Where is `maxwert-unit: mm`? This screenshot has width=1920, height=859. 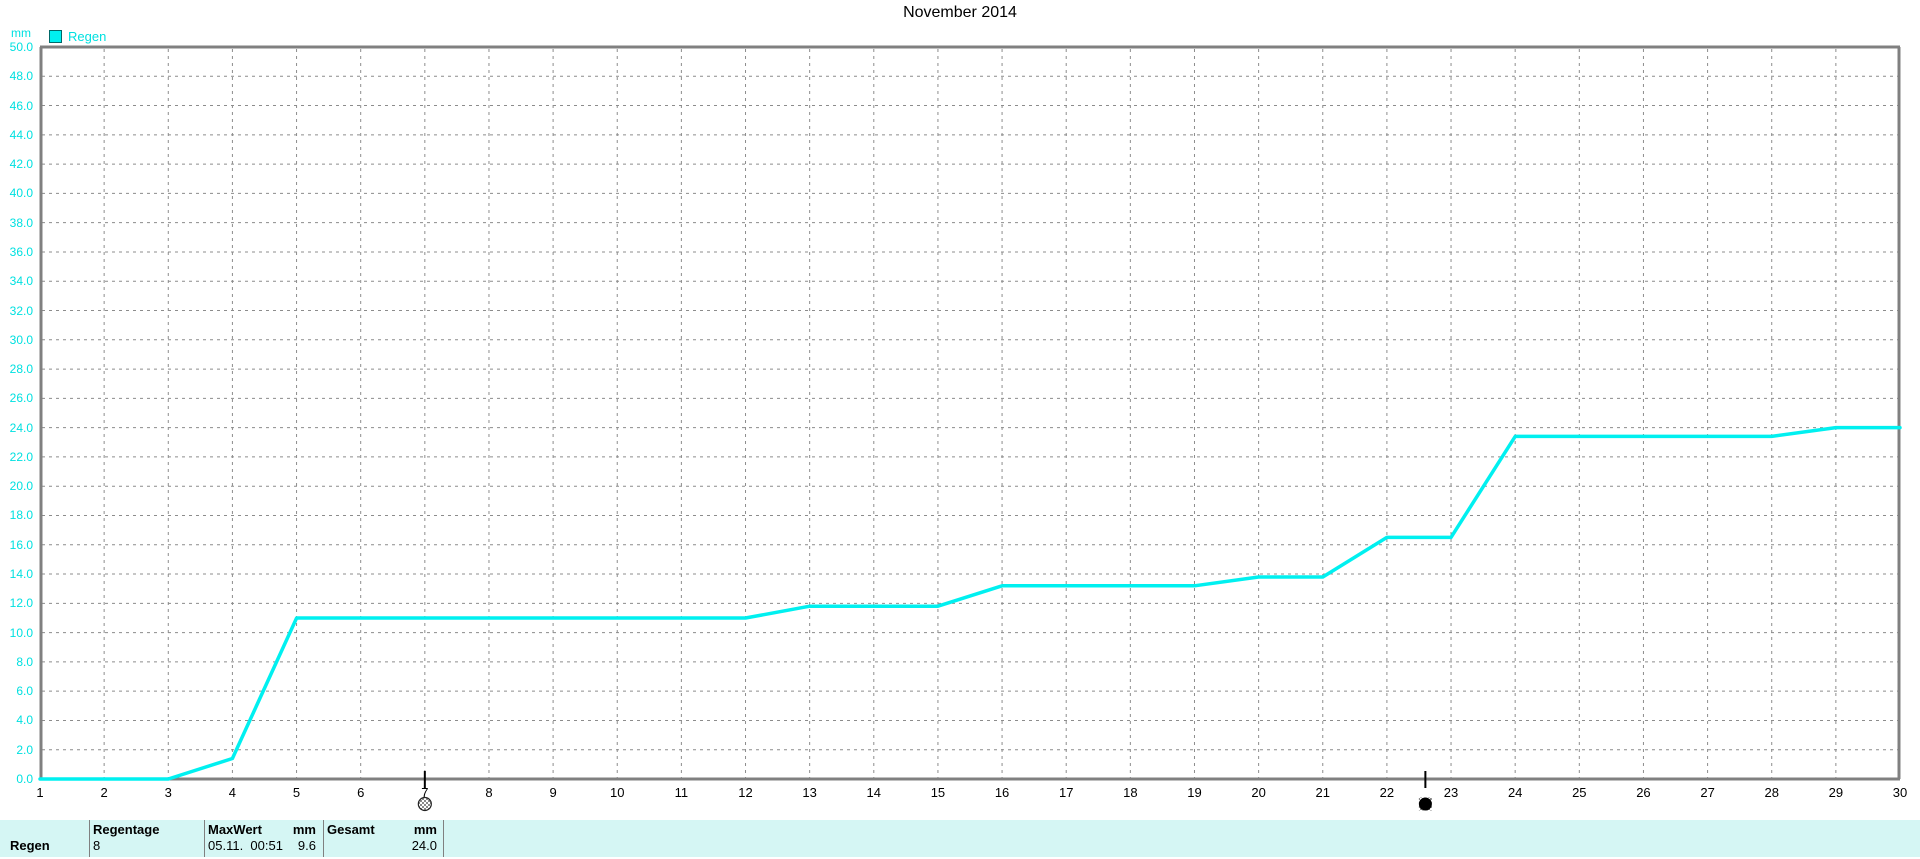
maxwert-unit: mm is located at coordinates (304, 829).